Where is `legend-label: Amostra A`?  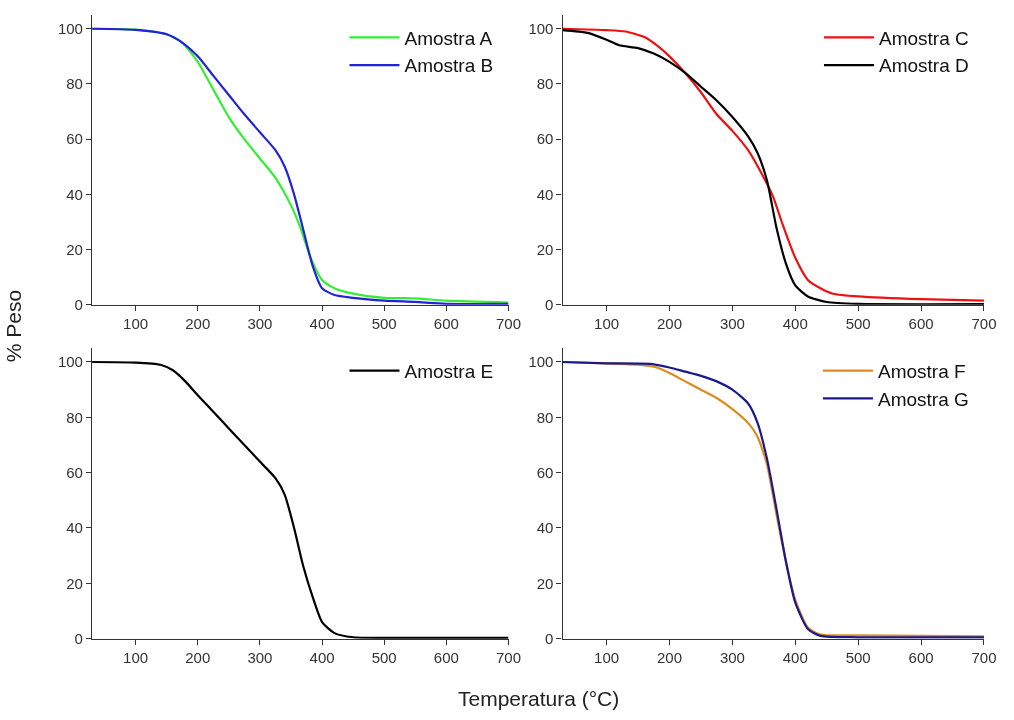
legend-label: Amostra A is located at coordinates (448, 38).